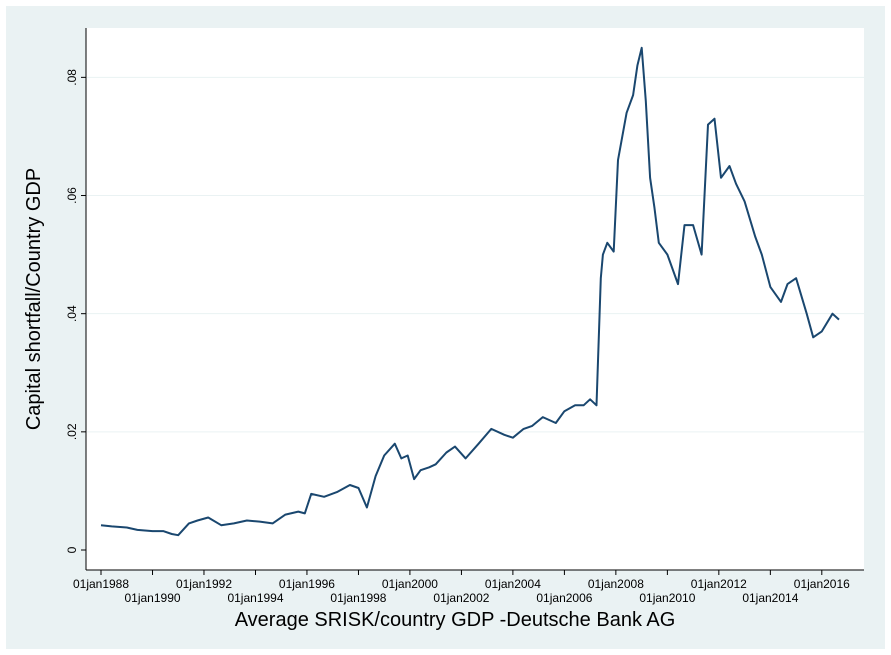  Describe the element at coordinates (822, 584) in the screenshot. I see `x-tick-label: 01jan2016` at that location.